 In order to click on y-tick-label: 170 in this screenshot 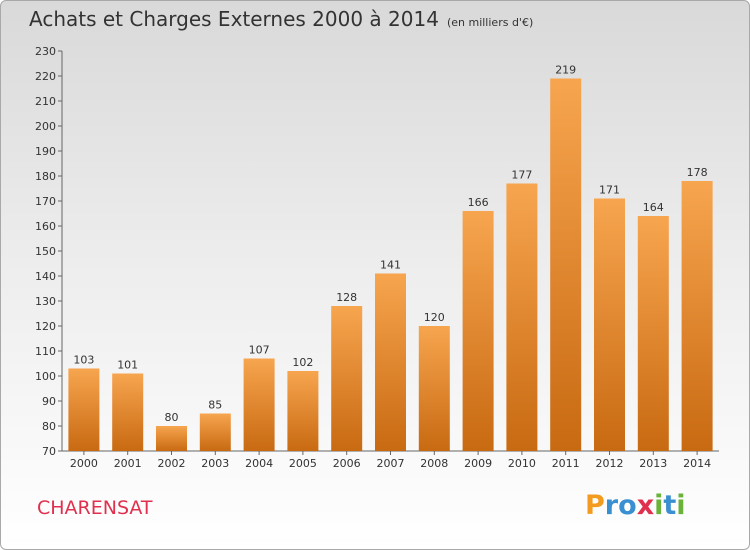, I will do `click(45, 201)`.